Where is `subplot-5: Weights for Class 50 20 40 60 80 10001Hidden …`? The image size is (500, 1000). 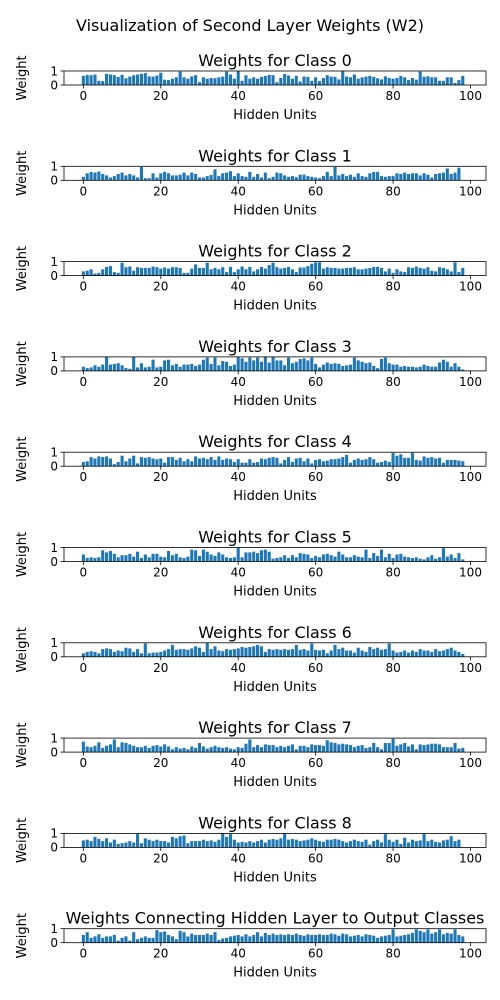 subplot-5: Weights for Class 50 20 40 60 80 10001Hidden … is located at coordinates (251, 564).